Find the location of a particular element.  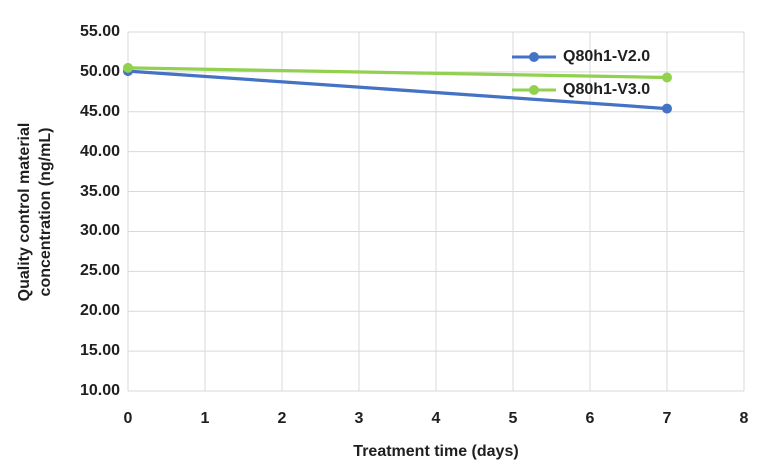

y-tick-label: 10.00 is located at coordinates (99, 390).